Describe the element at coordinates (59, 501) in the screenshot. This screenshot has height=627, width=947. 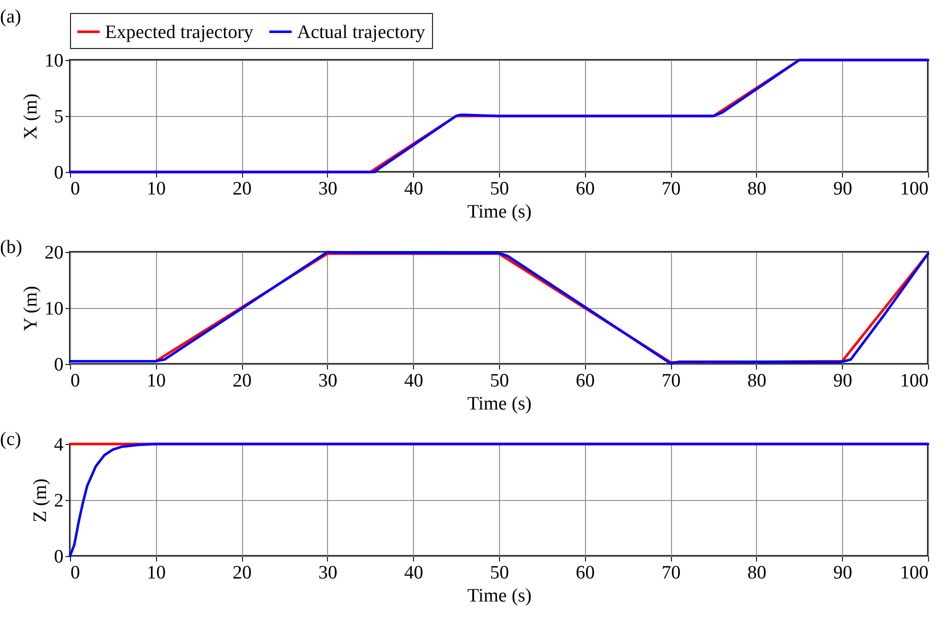
I see `y-tick-label: 2` at that location.